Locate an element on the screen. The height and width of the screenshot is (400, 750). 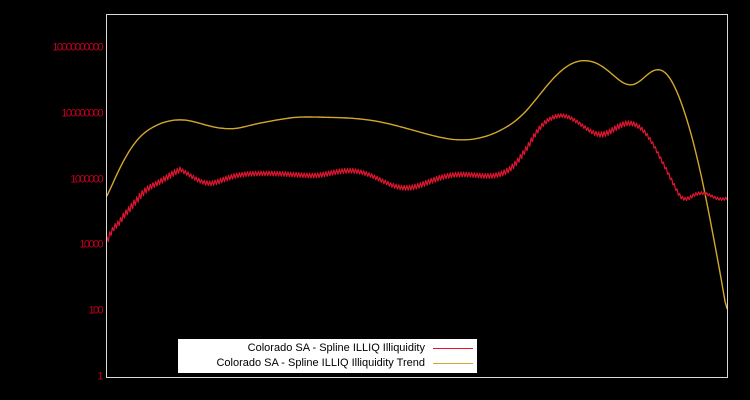
y-axis-tick-labels: 10000000000 100000000 1000000 10000 100 1 is located at coordinates (51, 200).